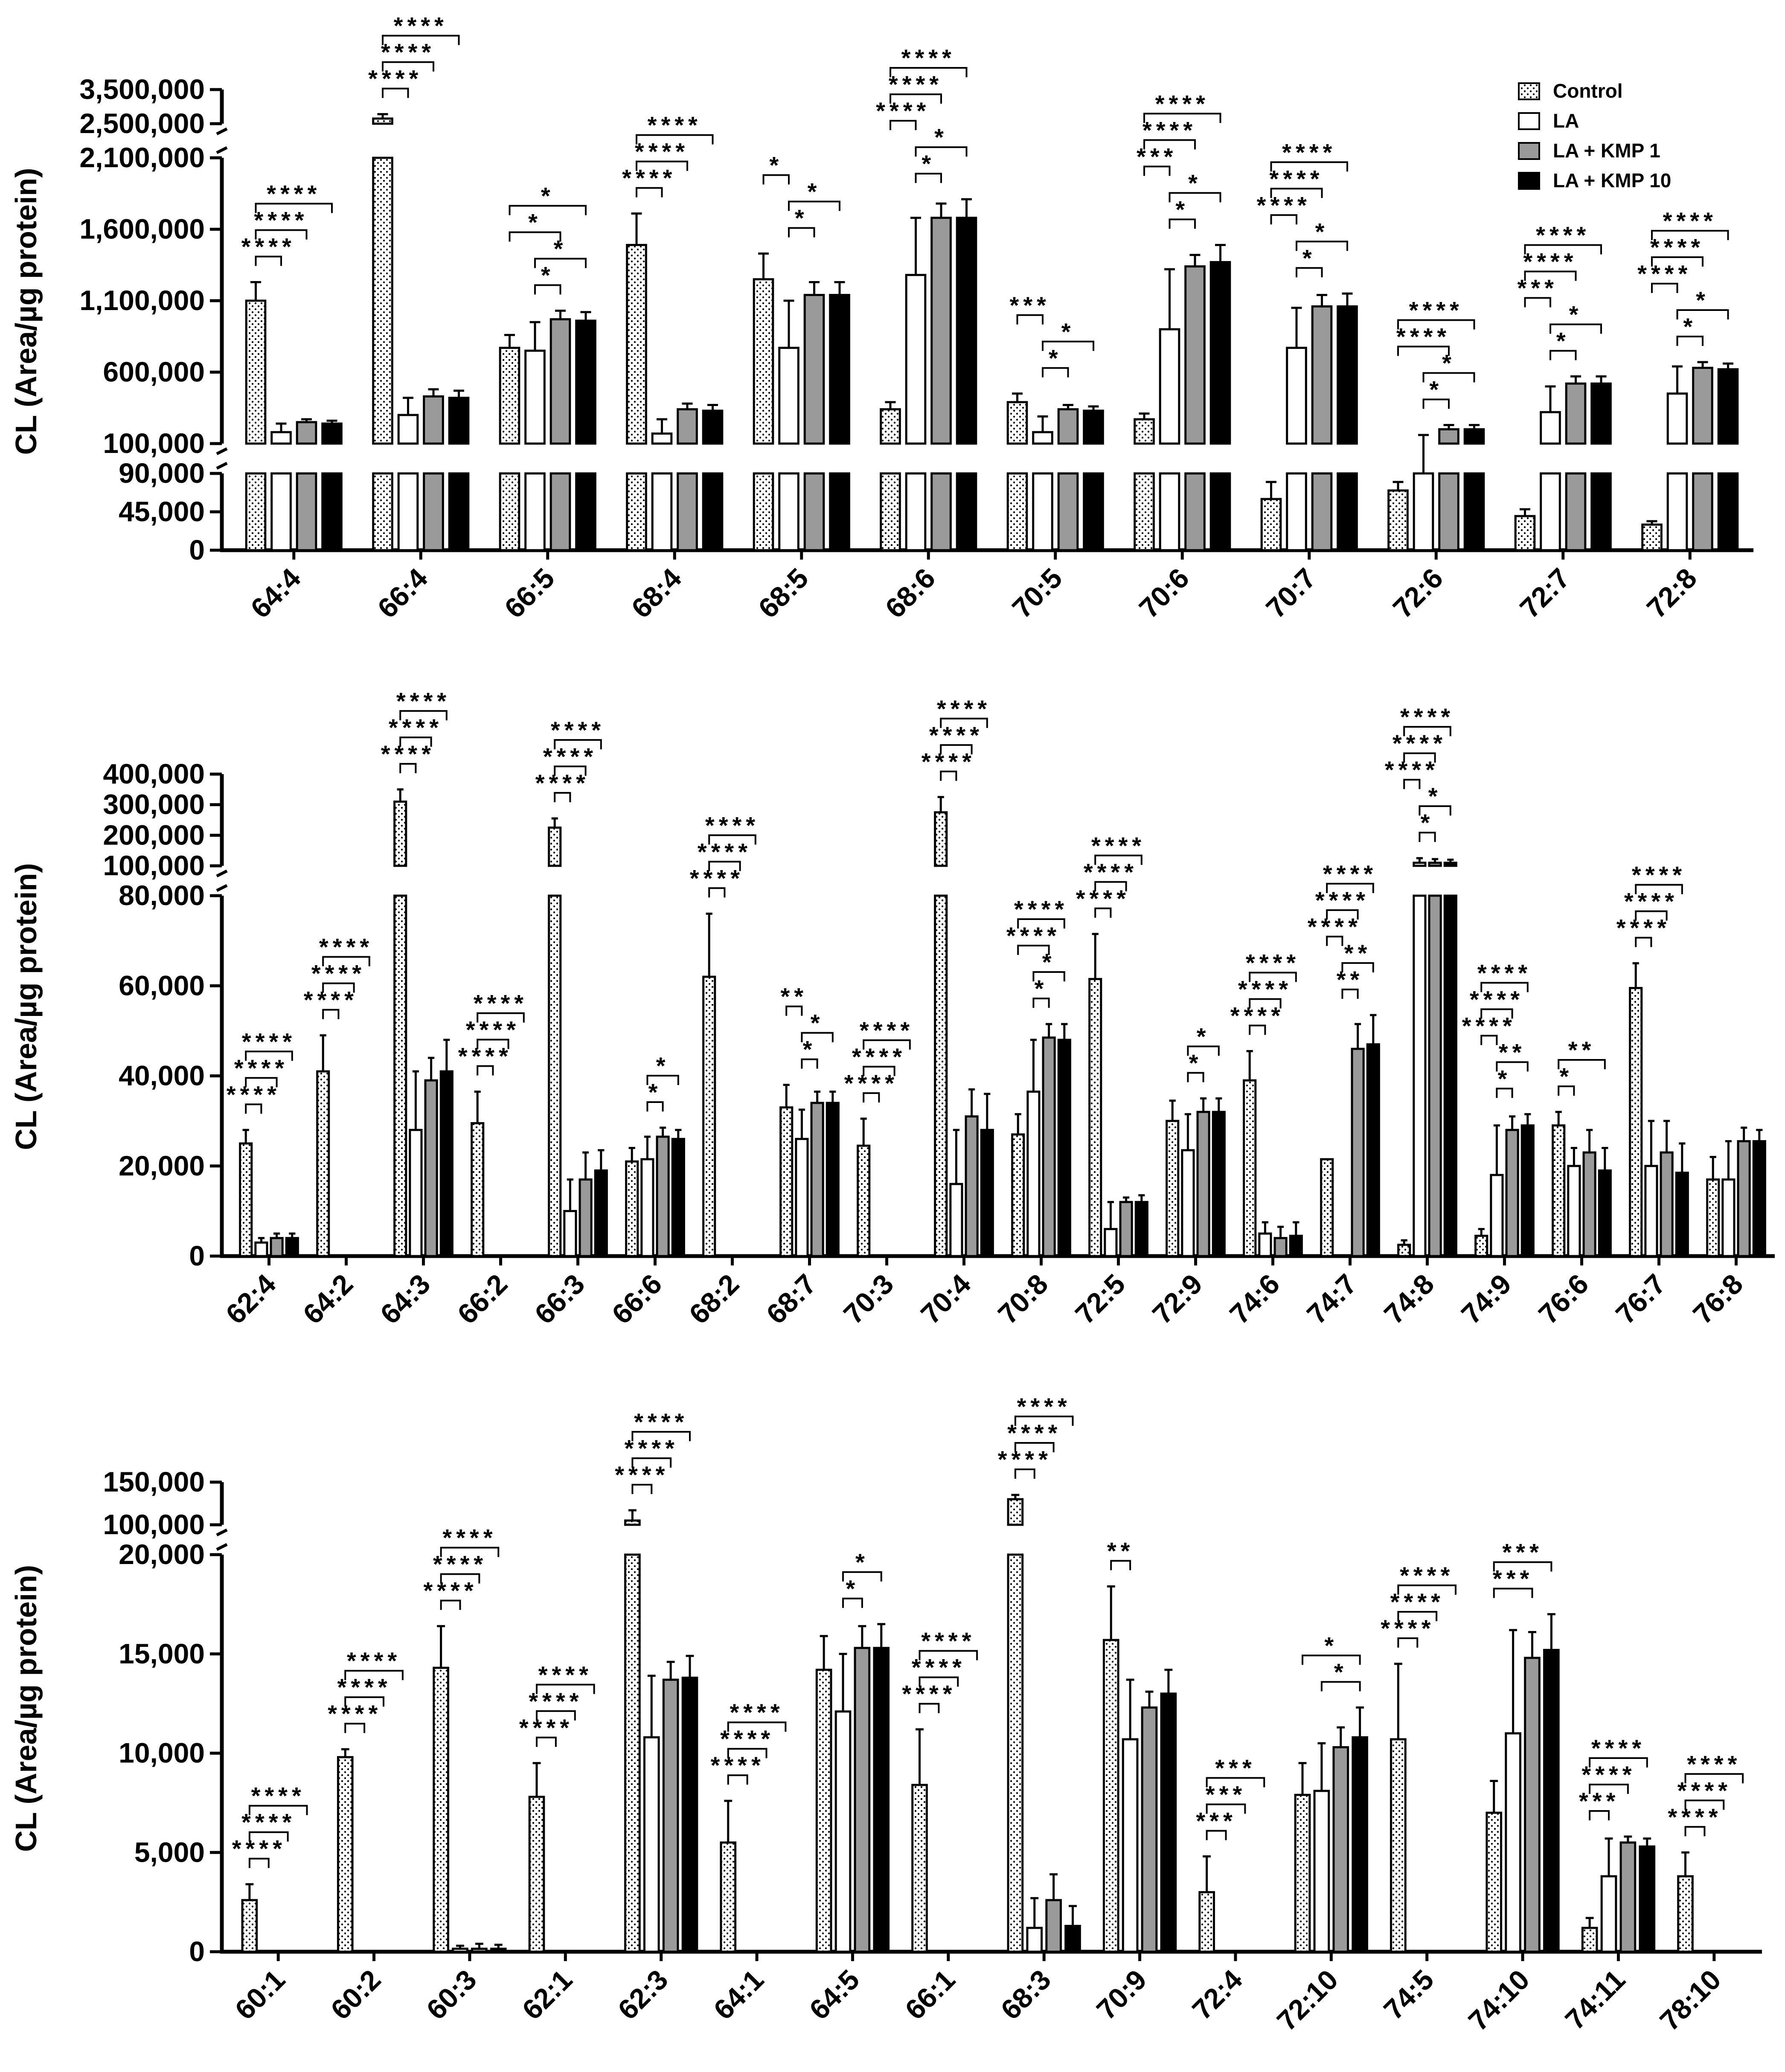  Describe the element at coordinates (1718, 1299) in the screenshot. I see `x-category-label: 76:8` at that location.